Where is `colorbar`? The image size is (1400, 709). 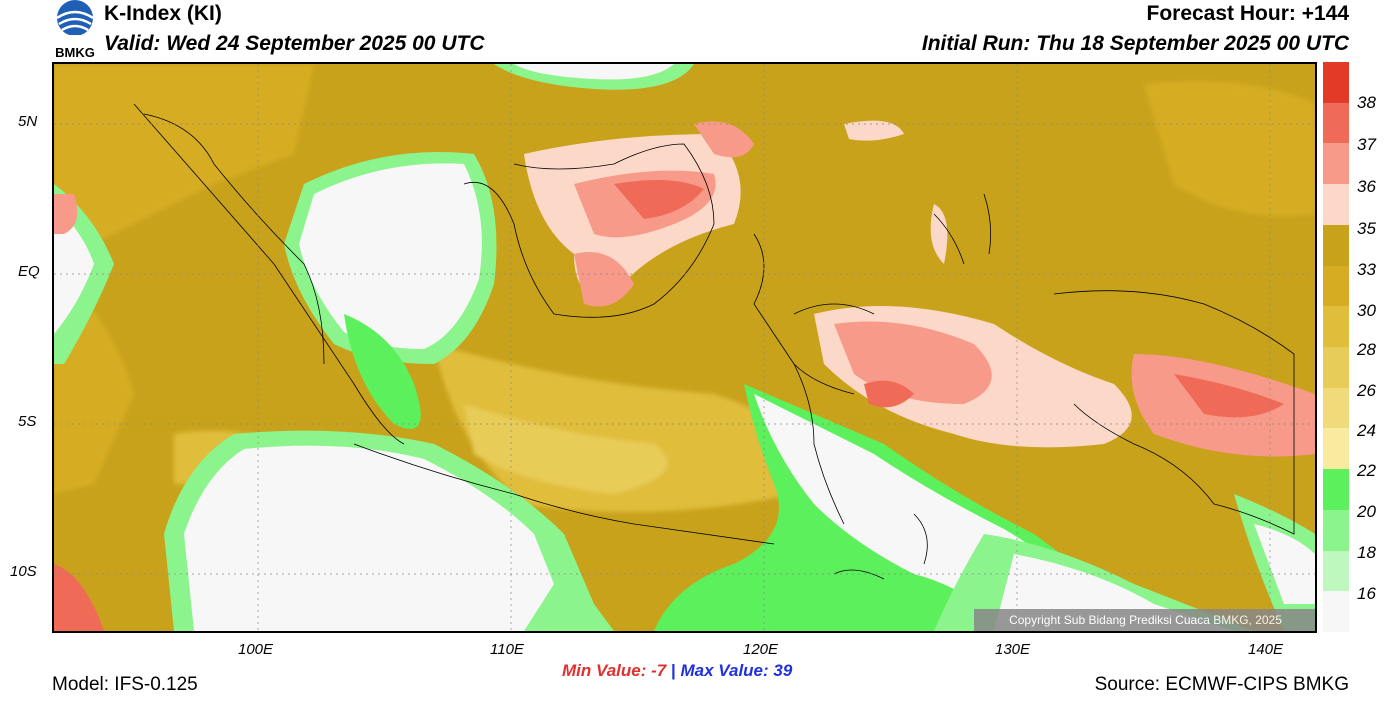
colorbar is located at coordinates (1336, 347).